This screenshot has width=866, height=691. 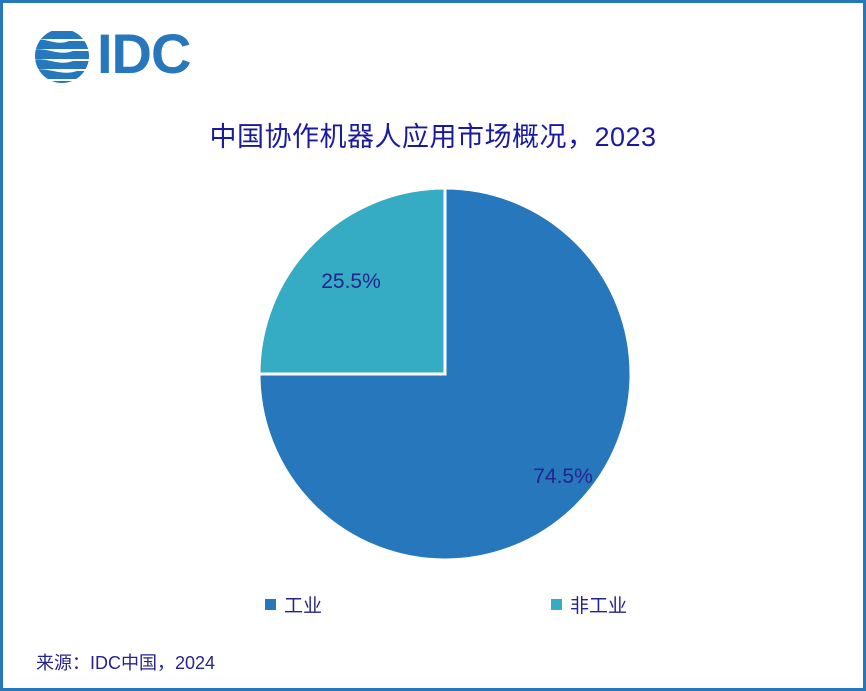 I want to click on pie-label-non-industrial: 25.5%, so click(x=351, y=281).